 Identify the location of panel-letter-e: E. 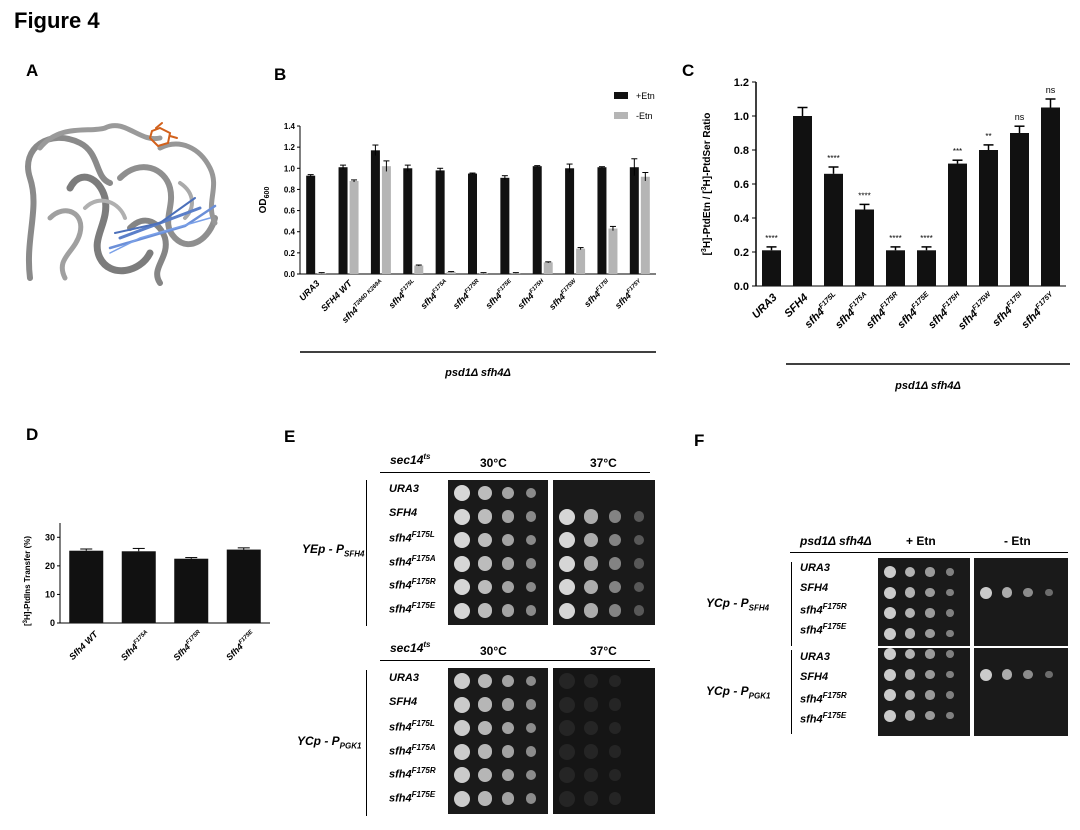
(290, 436).